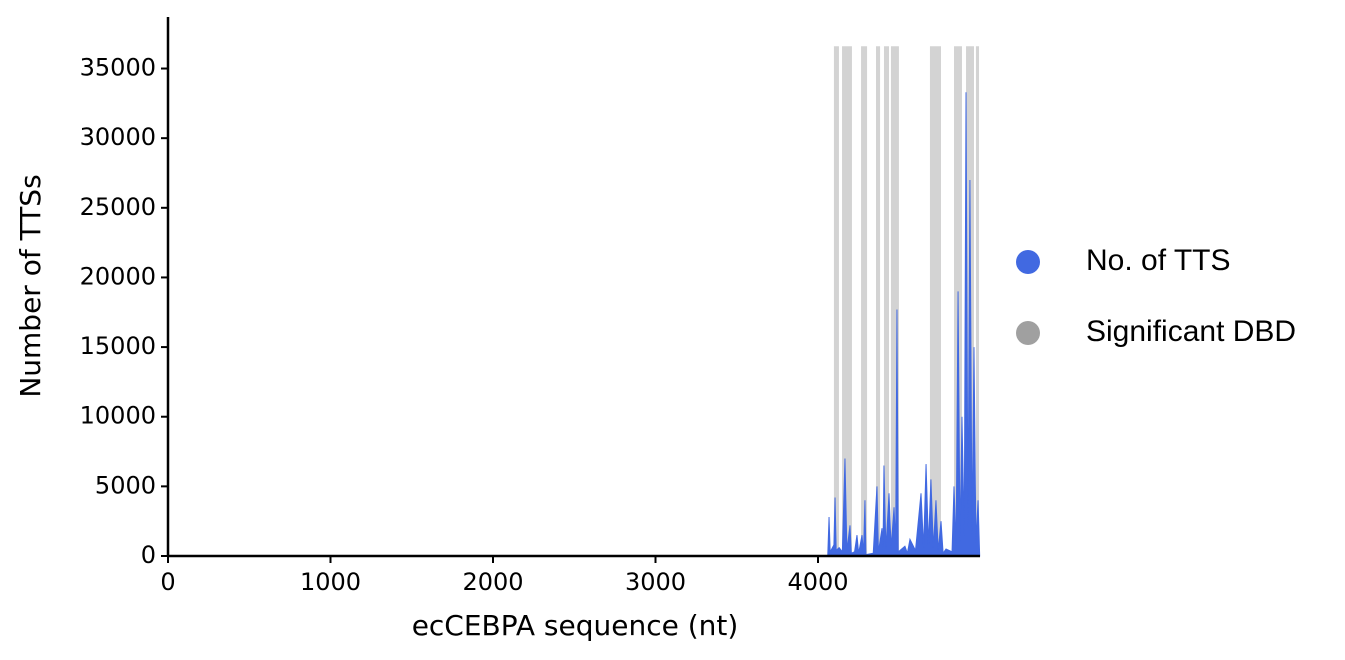 The width and height of the screenshot is (1345, 660). What do you see at coordinates (118, 68) in the screenshot?
I see `y-tick-label: 35000` at bounding box center [118, 68].